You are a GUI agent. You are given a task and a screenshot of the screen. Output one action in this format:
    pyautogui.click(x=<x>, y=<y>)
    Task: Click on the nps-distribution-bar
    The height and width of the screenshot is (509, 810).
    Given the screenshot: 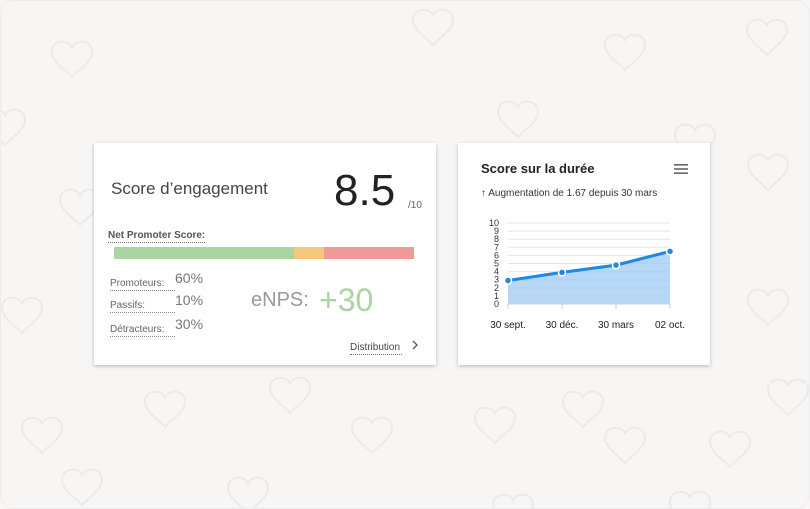 What is the action you would take?
    pyautogui.click(x=264, y=253)
    